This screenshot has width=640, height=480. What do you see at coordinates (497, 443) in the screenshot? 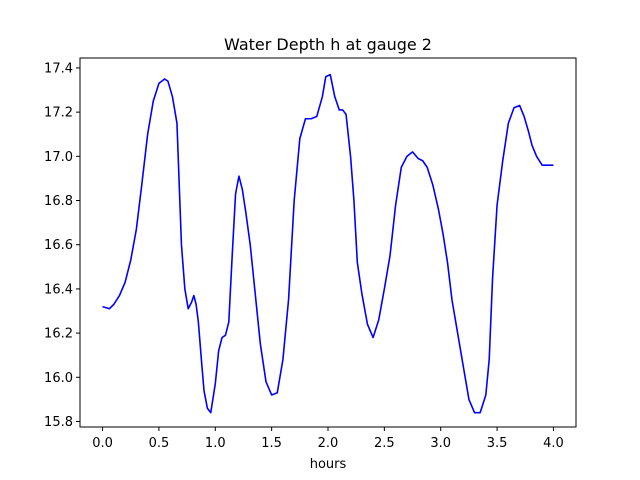
I see `x-tick-label: 3.5` at bounding box center [497, 443].